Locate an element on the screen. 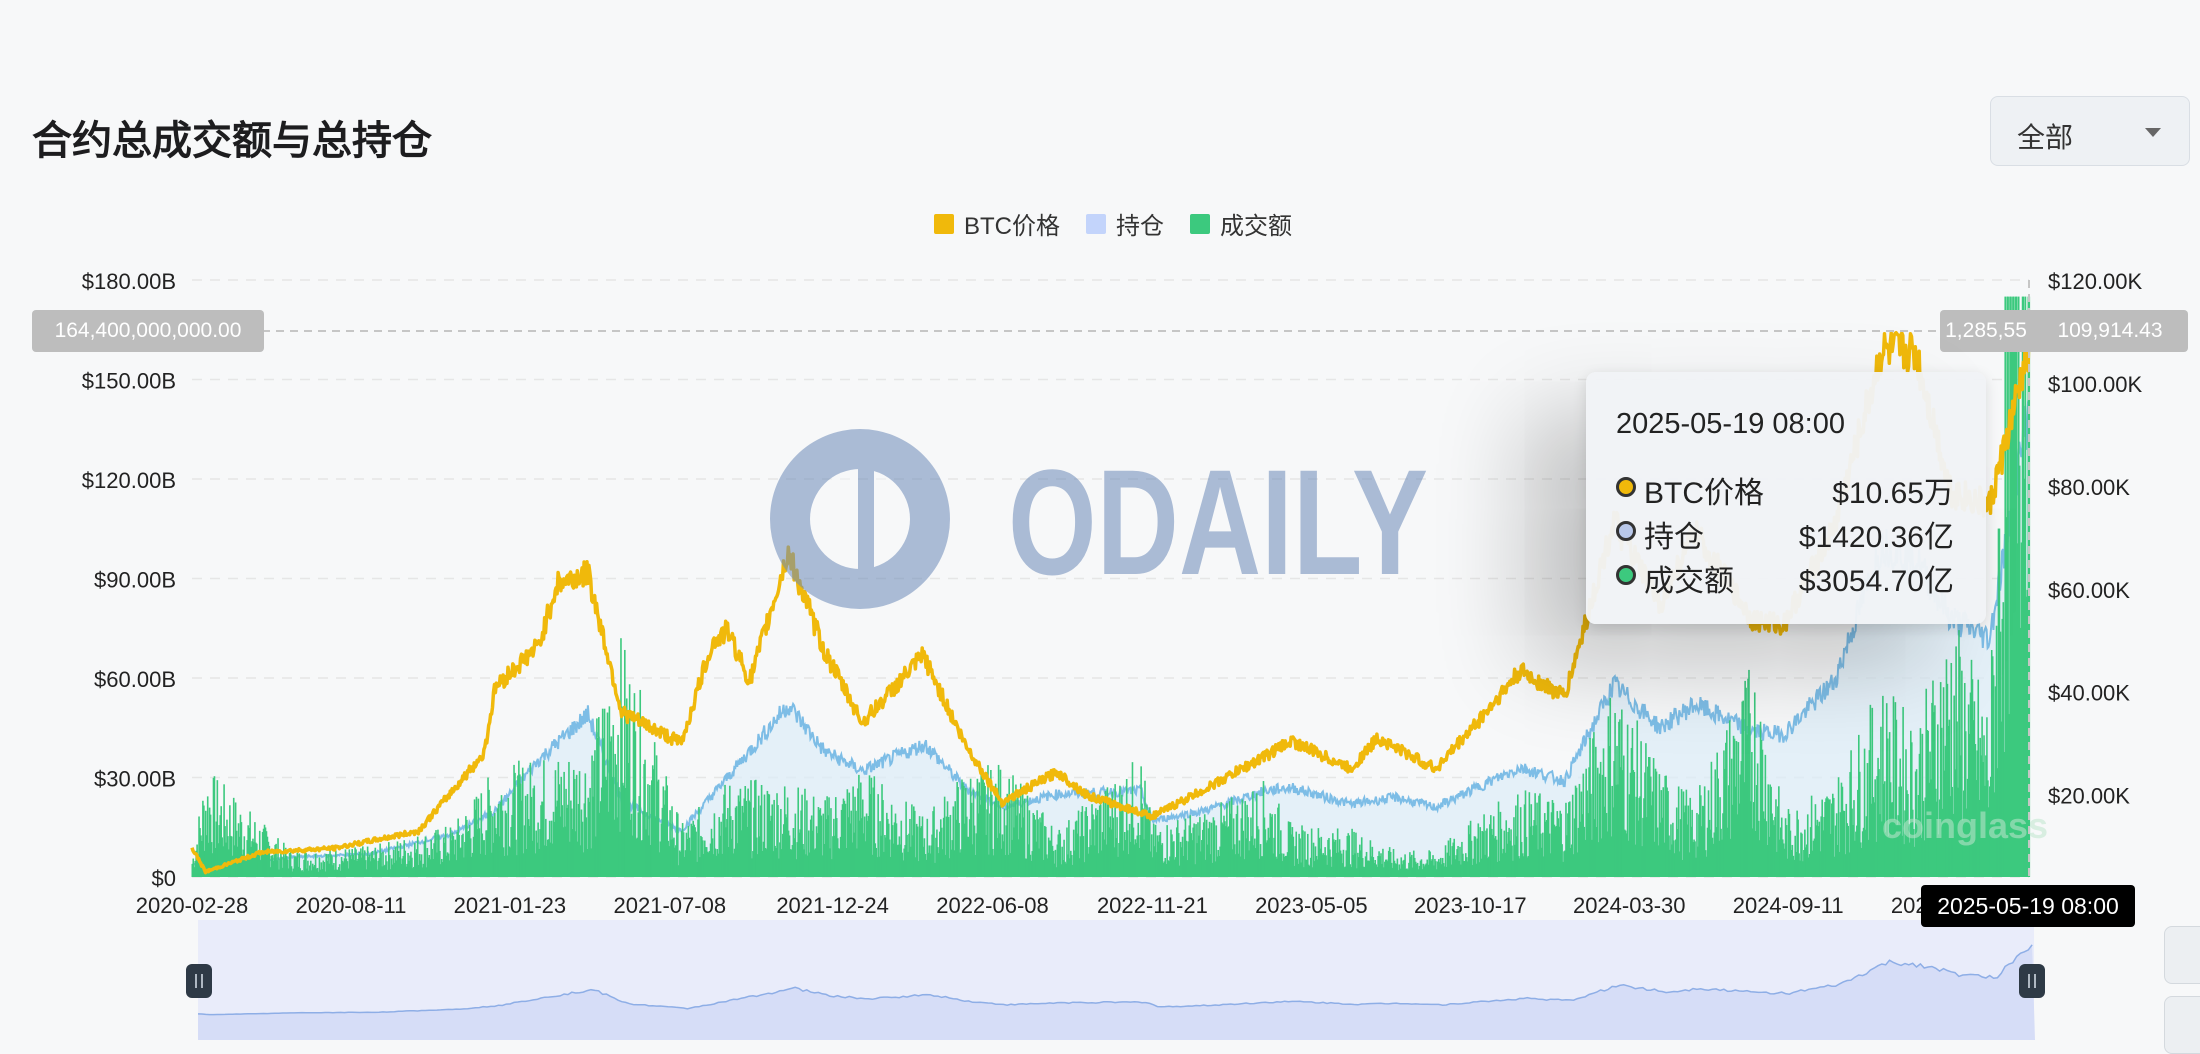 The height and width of the screenshot is (1054, 2200). scroll-top-icon is located at coordinates (2182, 1025).